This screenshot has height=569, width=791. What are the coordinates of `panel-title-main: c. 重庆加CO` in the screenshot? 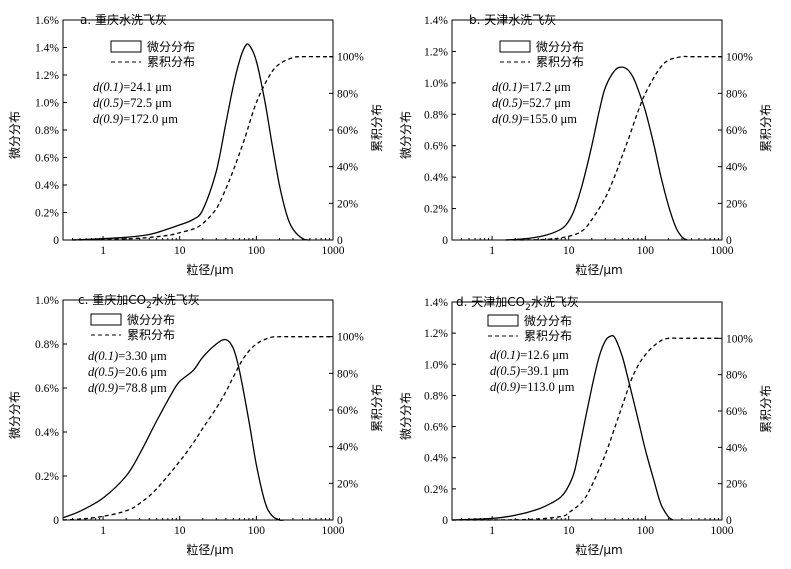 It's located at (112, 300).